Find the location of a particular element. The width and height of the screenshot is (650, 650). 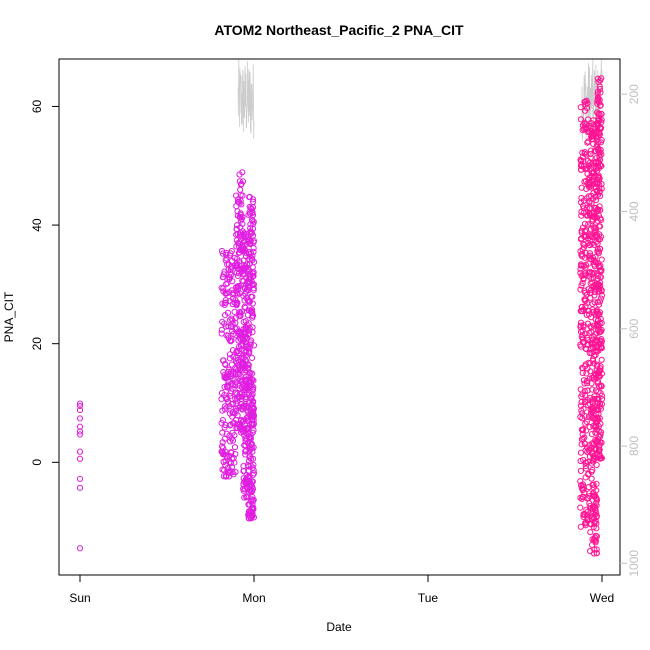

y2-tick-label: 200 is located at coordinates (634, 94).